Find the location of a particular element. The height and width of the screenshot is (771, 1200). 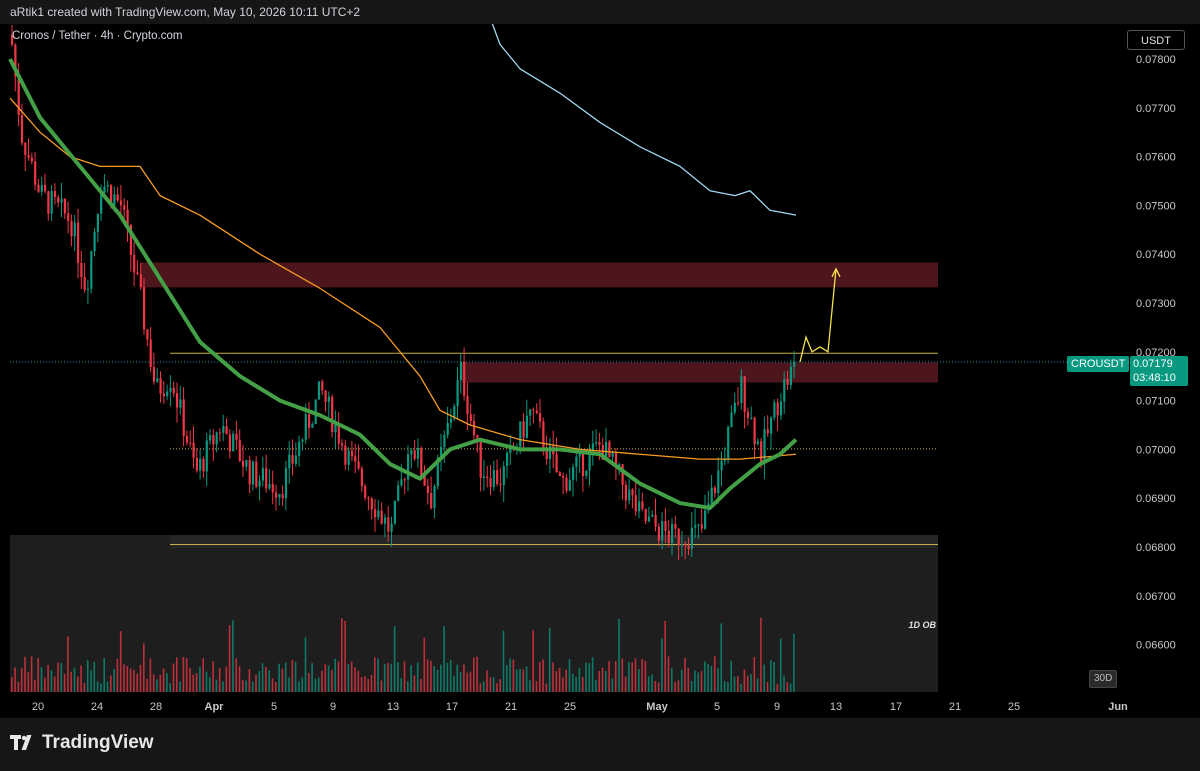

currency-button: USDT is located at coordinates (1156, 40).